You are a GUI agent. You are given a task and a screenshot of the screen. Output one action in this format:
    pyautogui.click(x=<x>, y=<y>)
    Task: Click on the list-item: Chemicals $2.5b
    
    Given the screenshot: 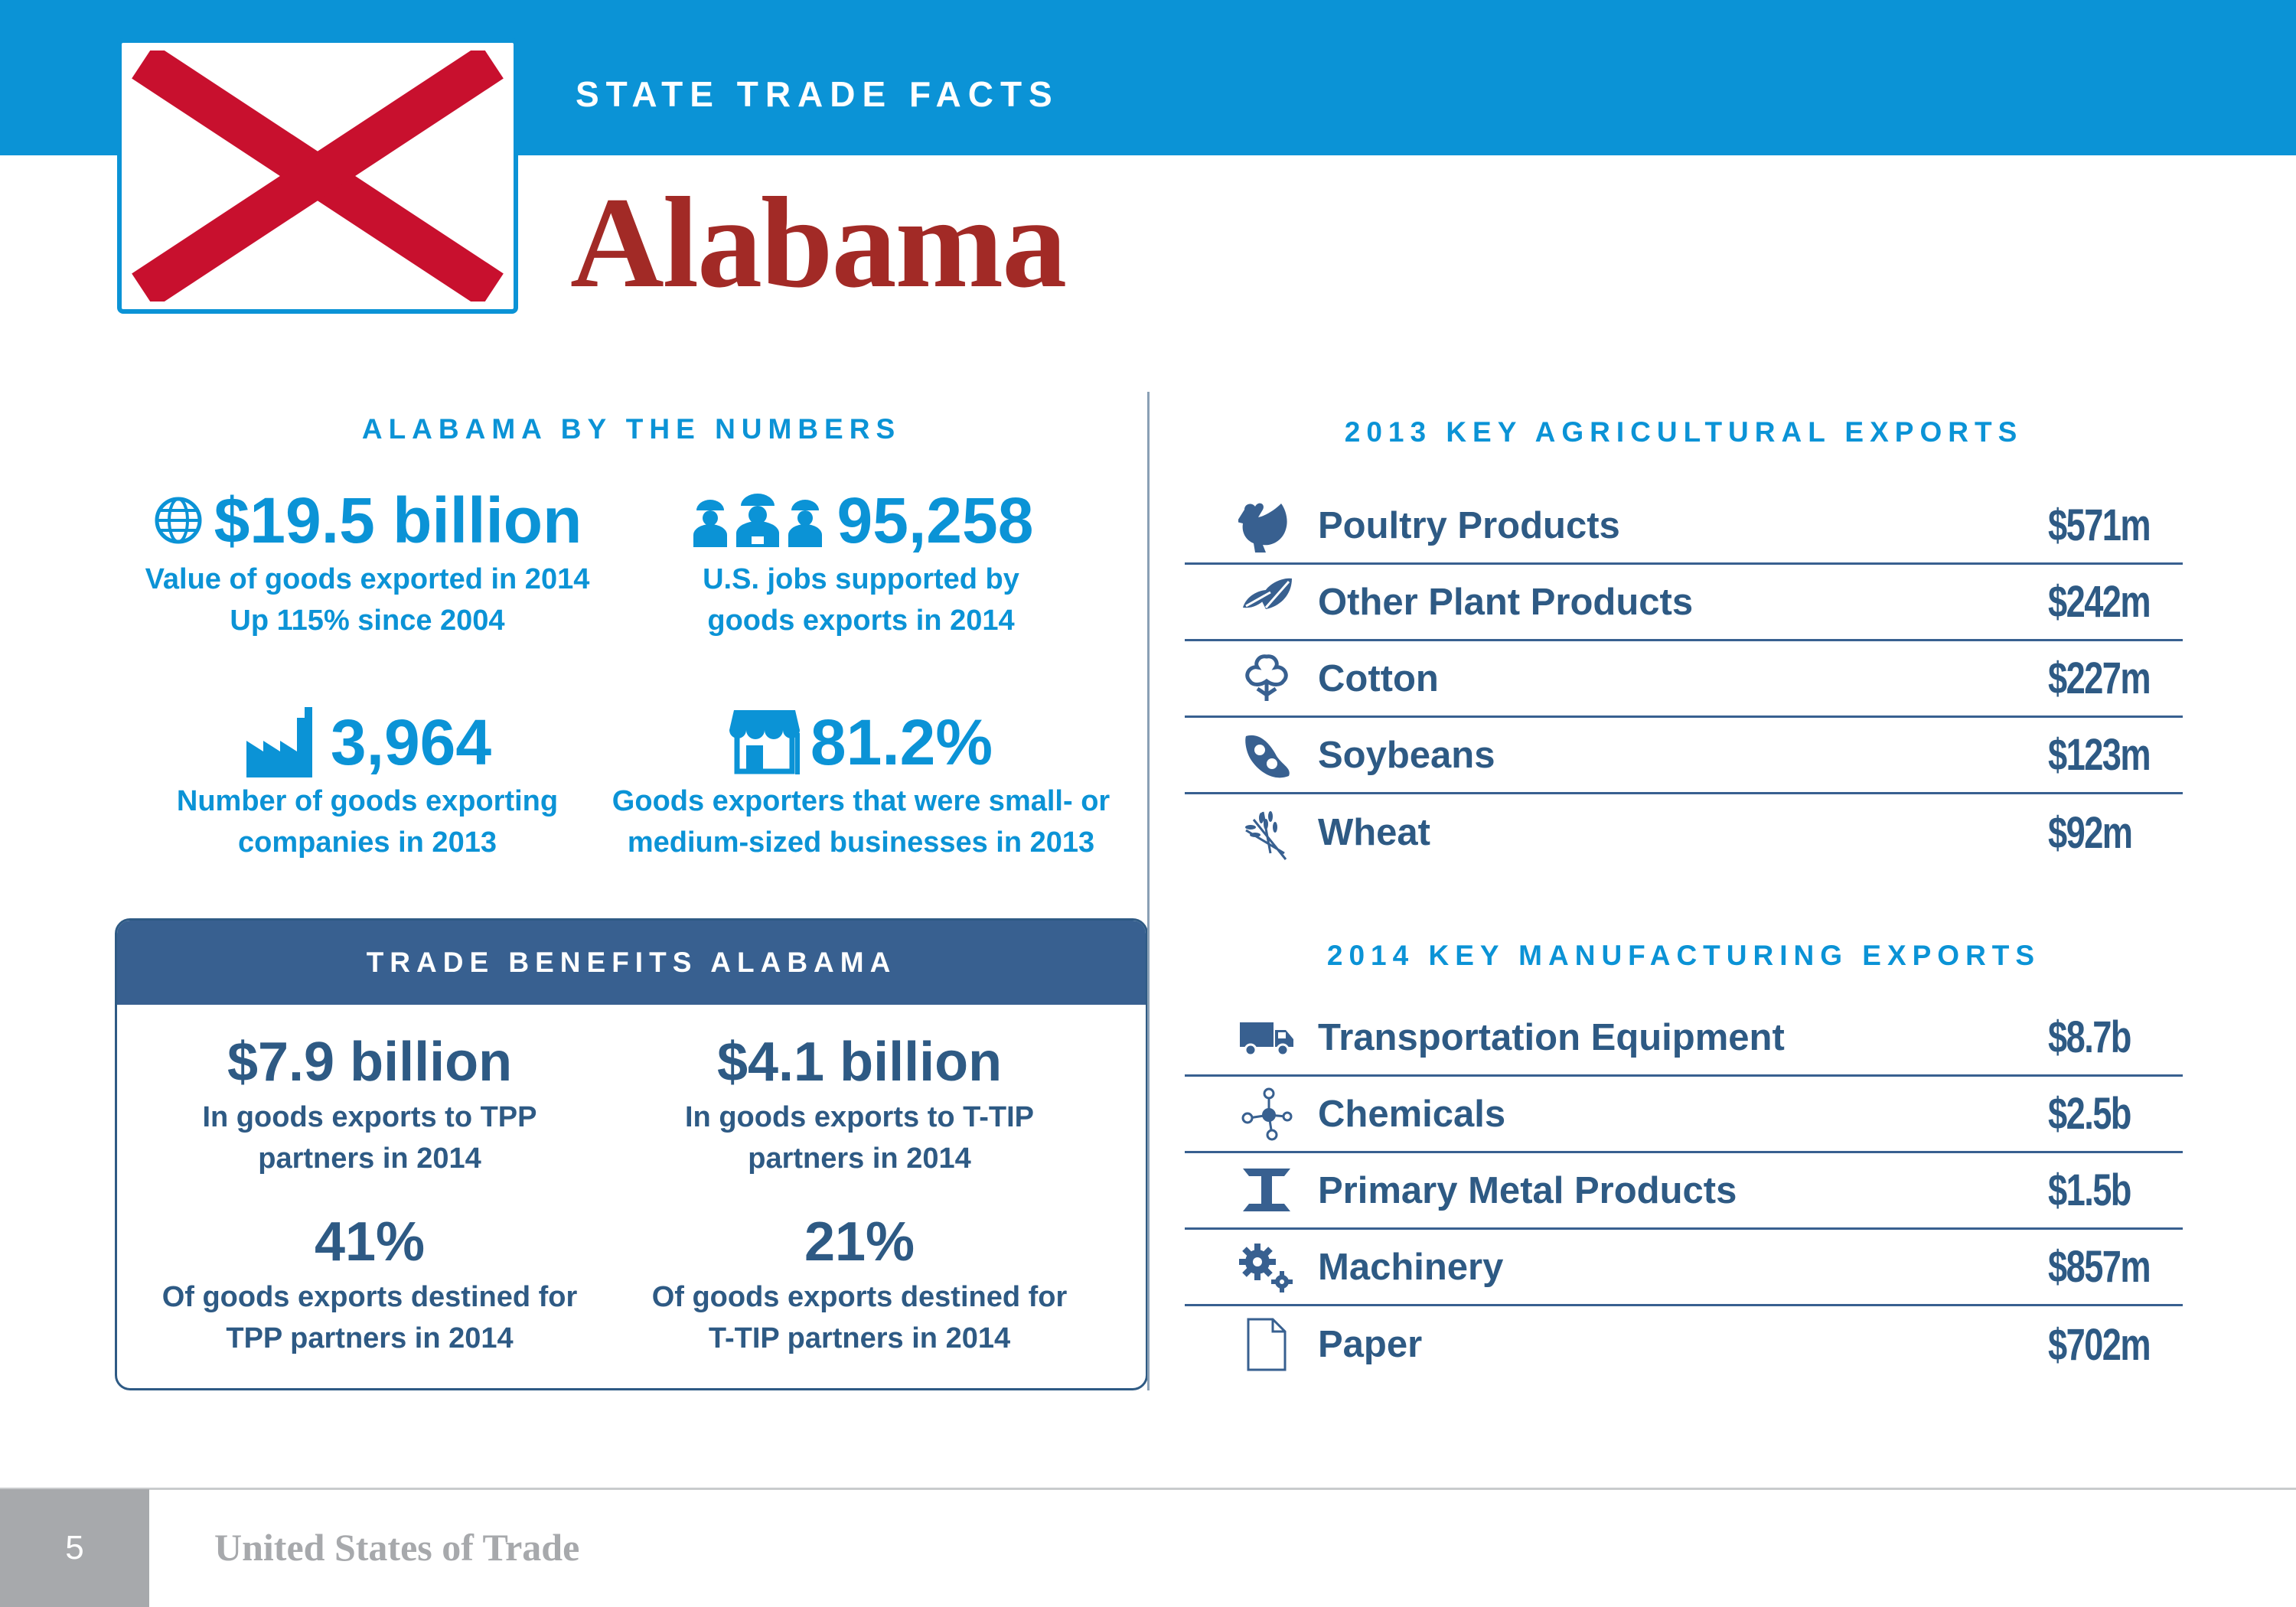 What is the action you would take?
    pyautogui.click(x=1684, y=1115)
    